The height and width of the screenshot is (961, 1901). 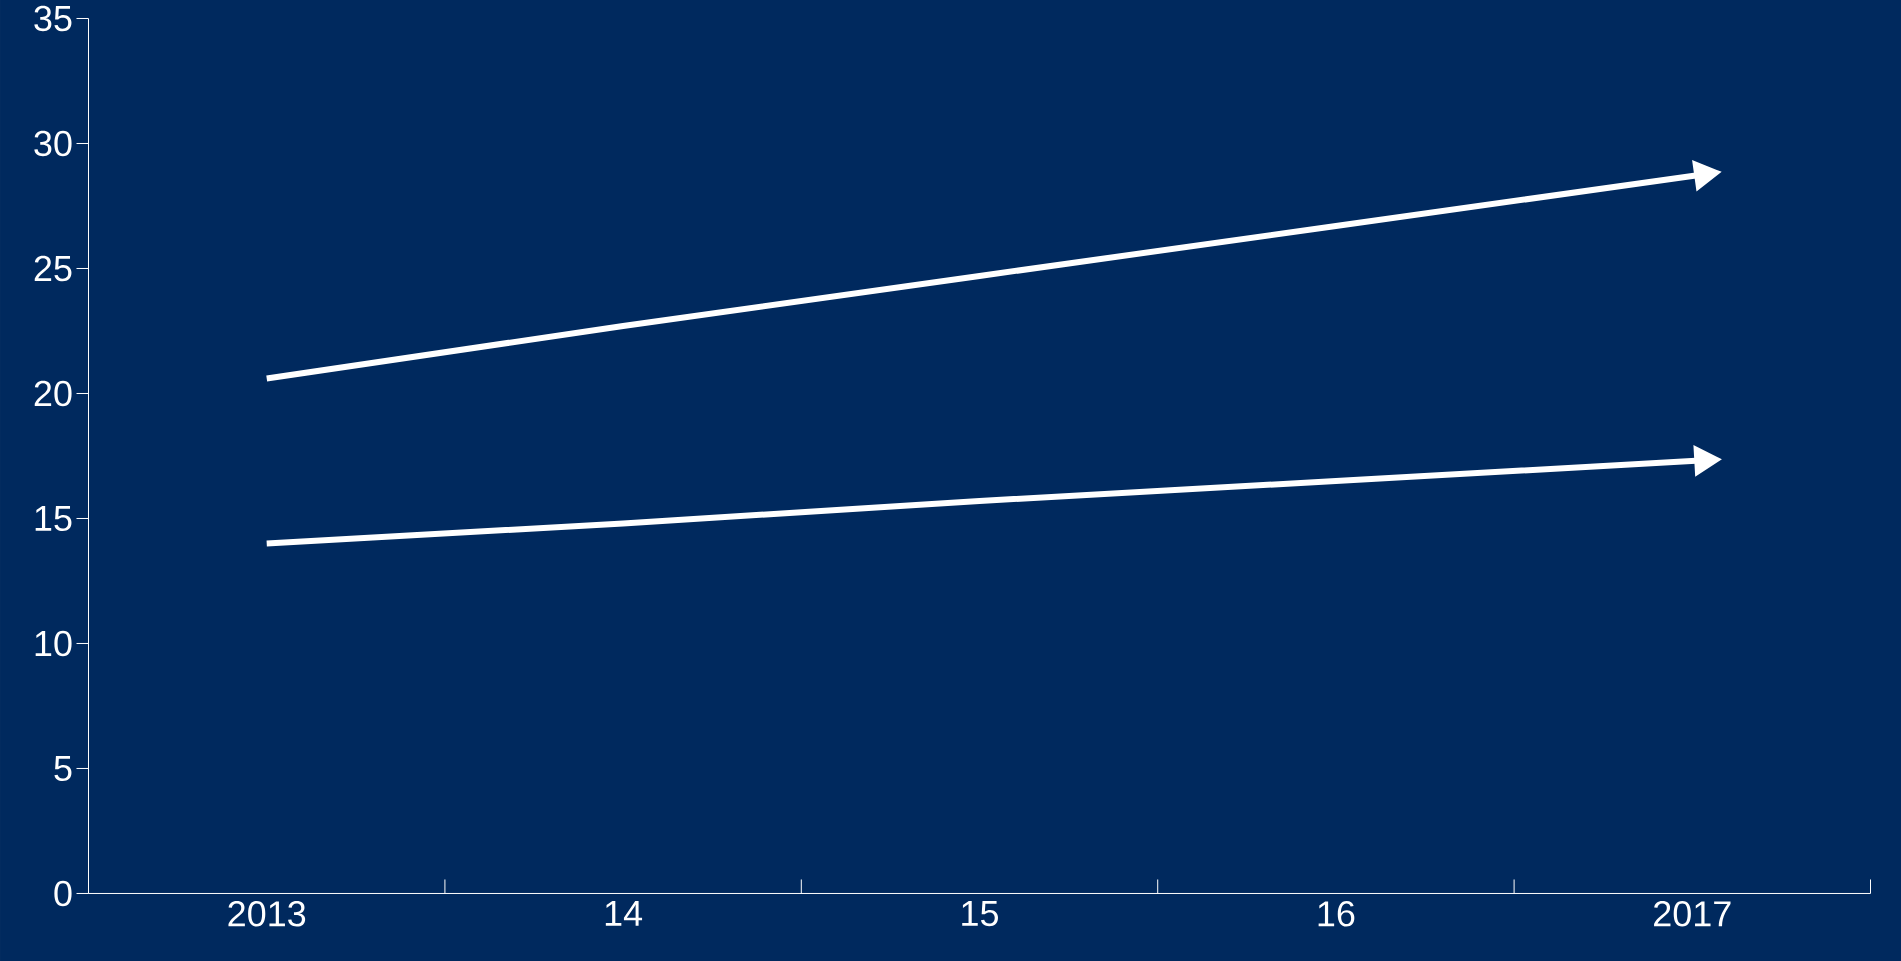 What do you see at coordinates (1692, 914) in the screenshot?
I see `x-tick-label: 2017` at bounding box center [1692, 914].